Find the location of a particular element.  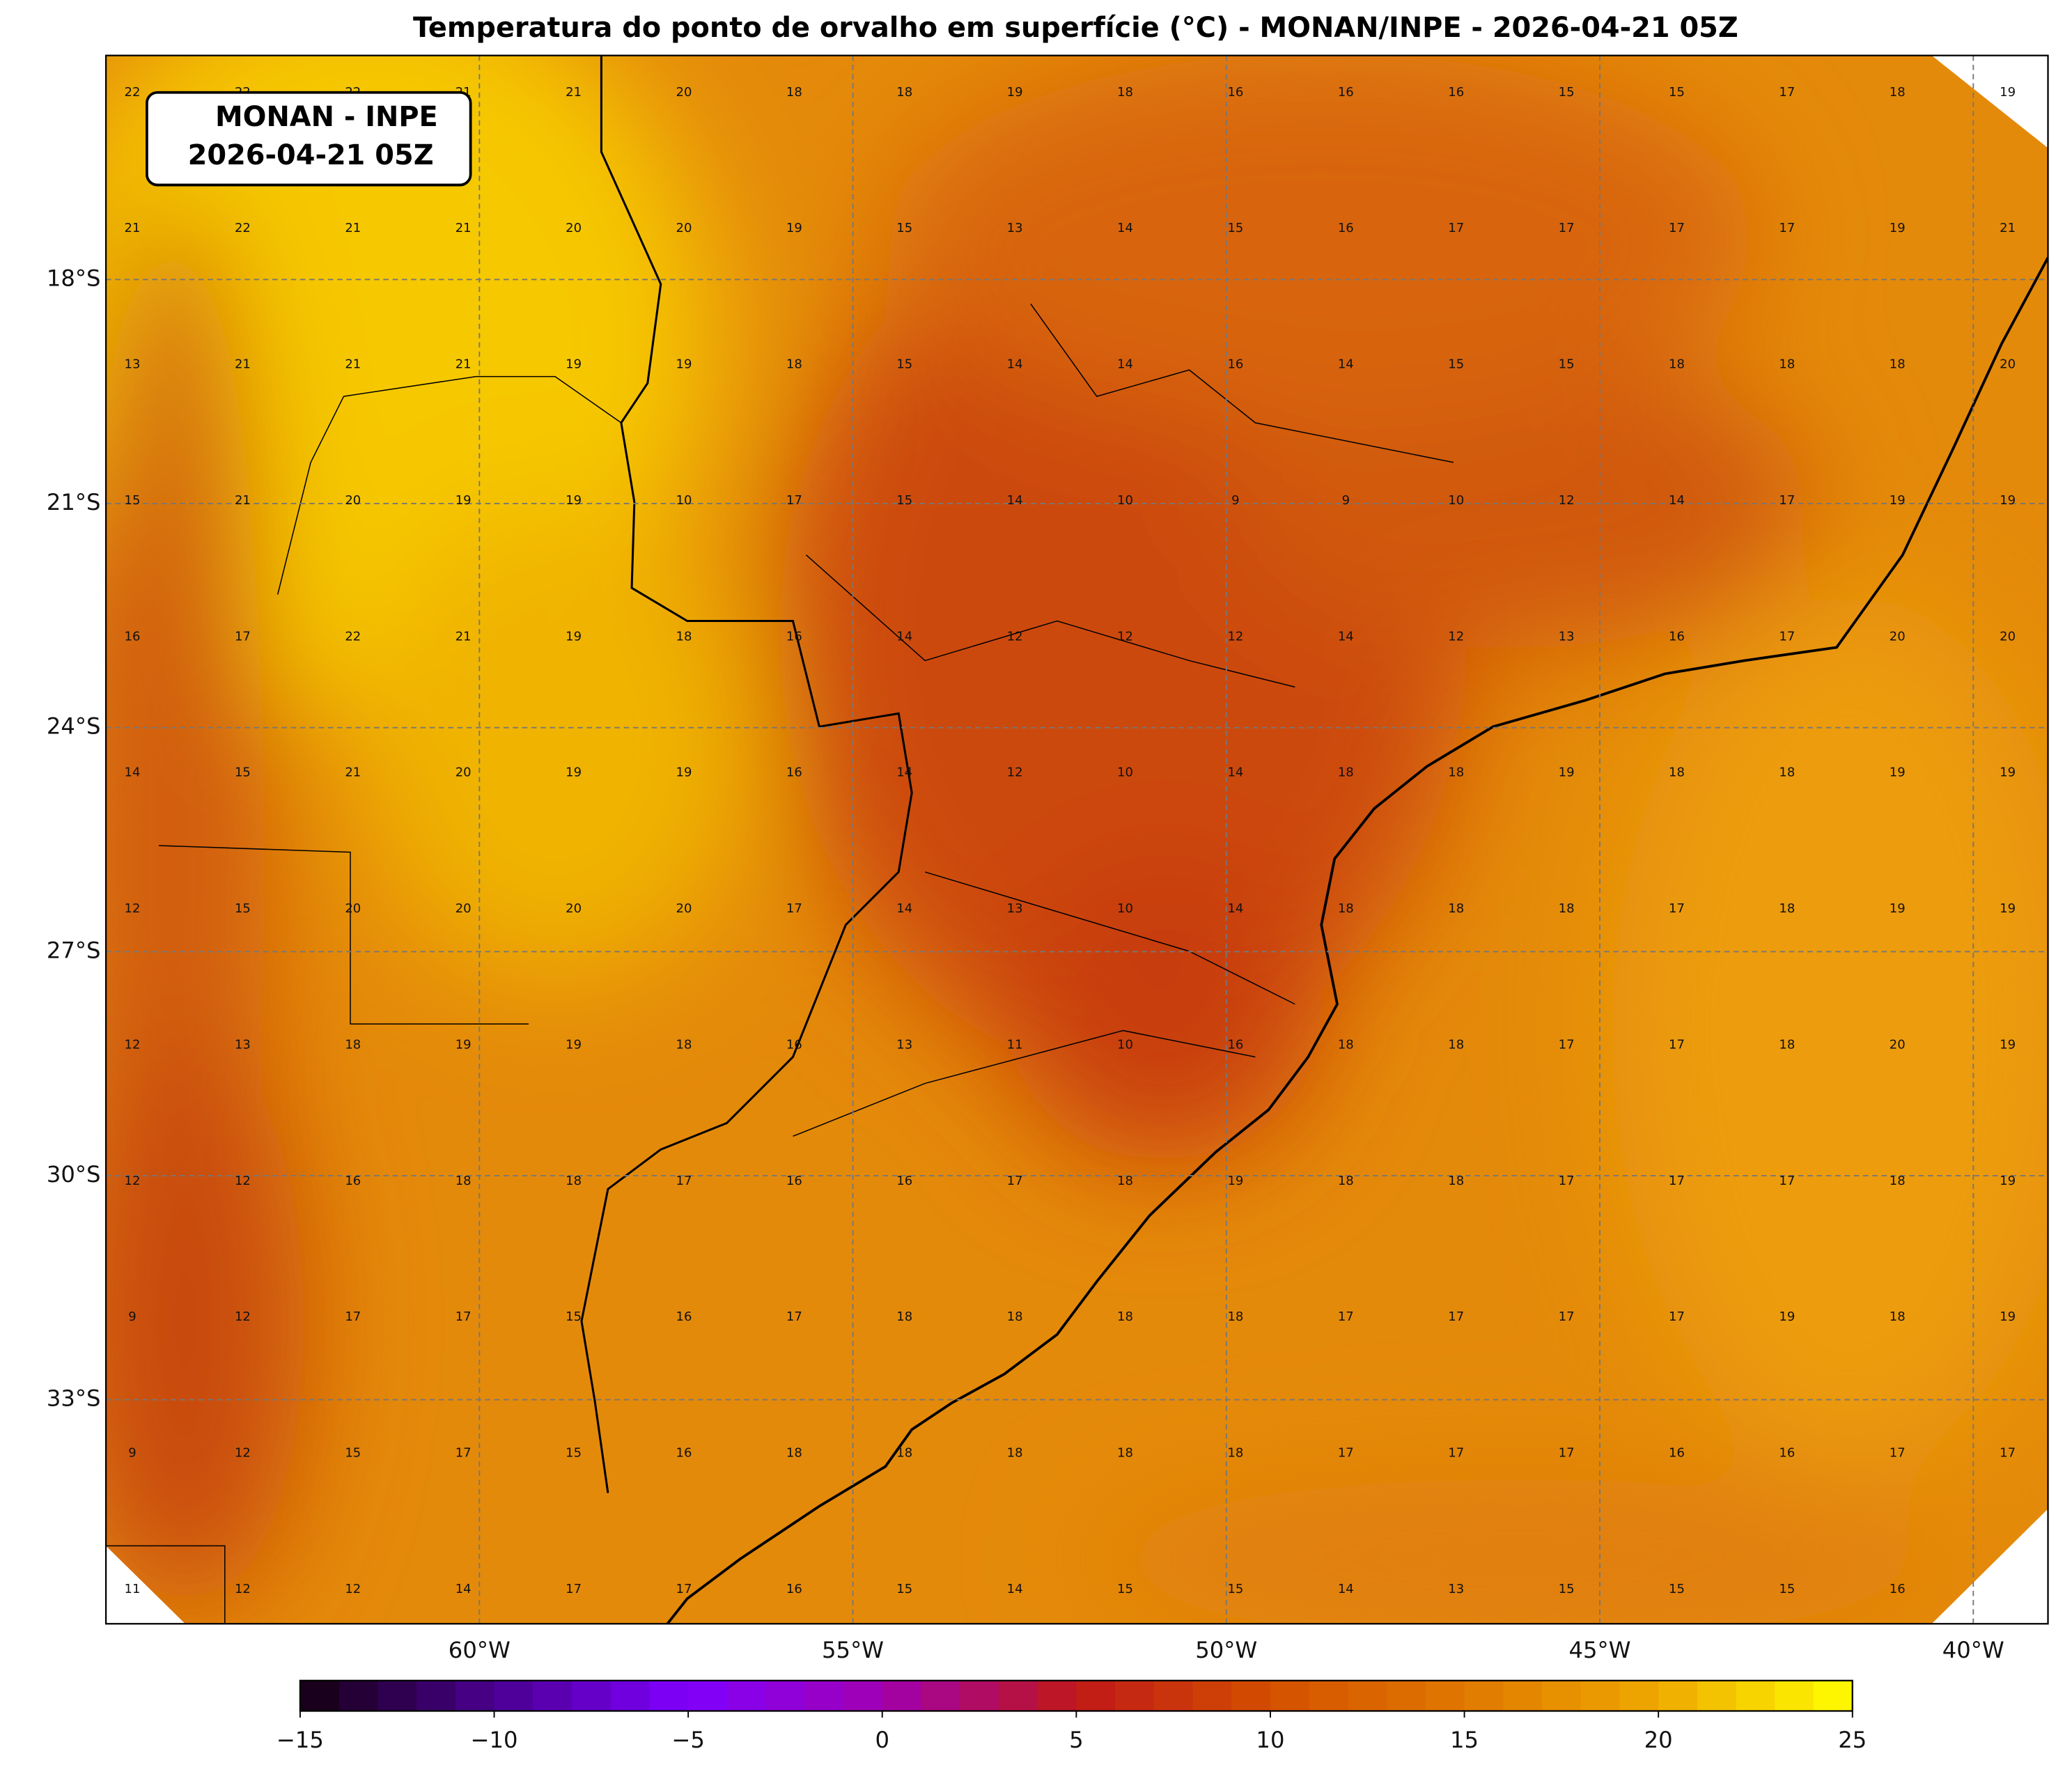

box-line: MONAN - INPE is located at coordinates (326, 117).